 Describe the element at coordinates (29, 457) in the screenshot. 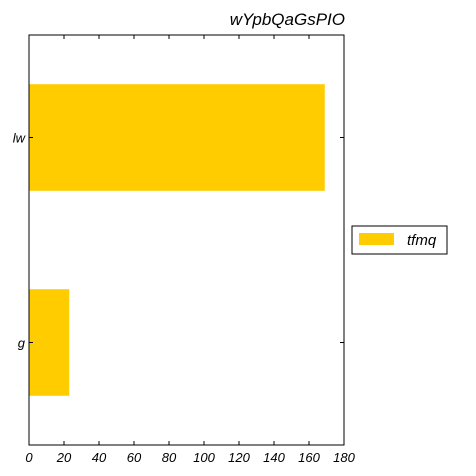

I see `x-tick-label: 0` at that location.